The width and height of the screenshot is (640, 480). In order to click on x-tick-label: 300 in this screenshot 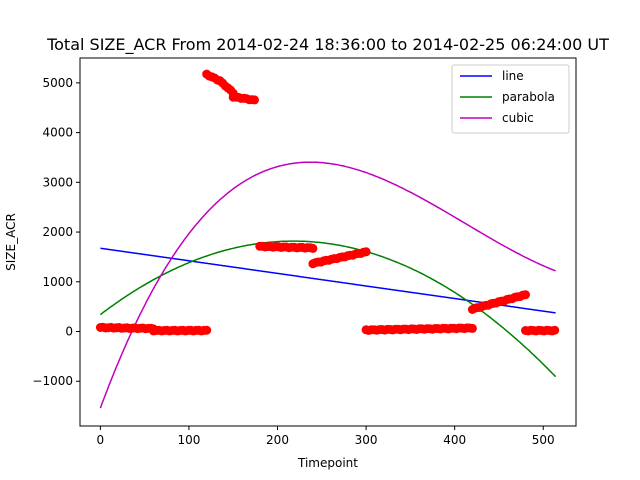, I will do `click(366, 440)`.